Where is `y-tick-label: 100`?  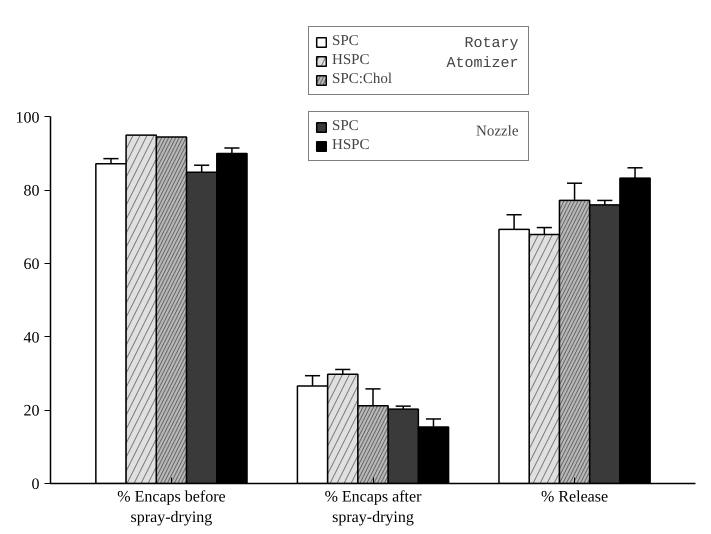 y-tick-label: 100 is located at coordinates (28, 117).